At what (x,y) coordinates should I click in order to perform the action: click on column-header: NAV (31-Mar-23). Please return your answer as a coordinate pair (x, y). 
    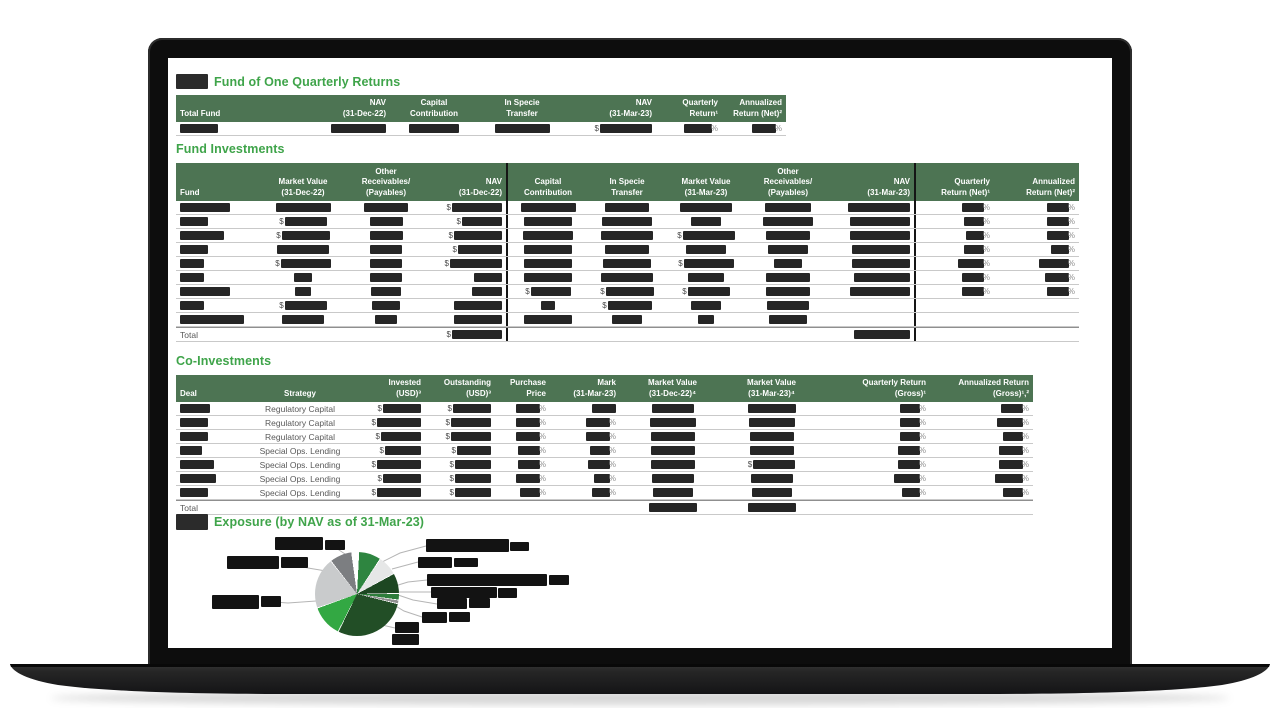
    Looking at the image, I should click on (630, 108).